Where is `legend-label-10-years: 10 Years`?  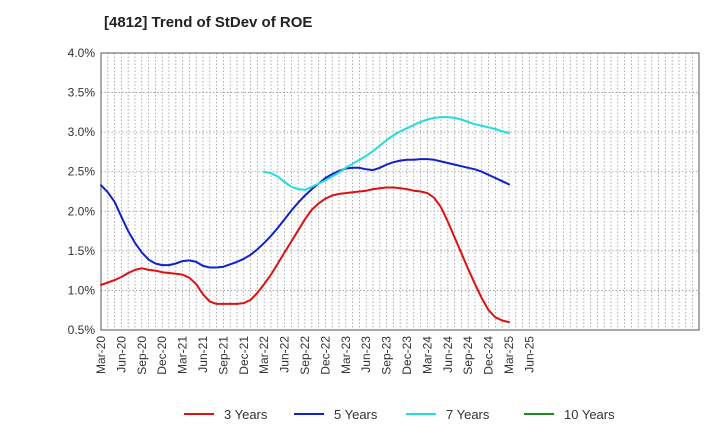 legend-label-10-years: 10 Years is located at coordinates (589, 414).